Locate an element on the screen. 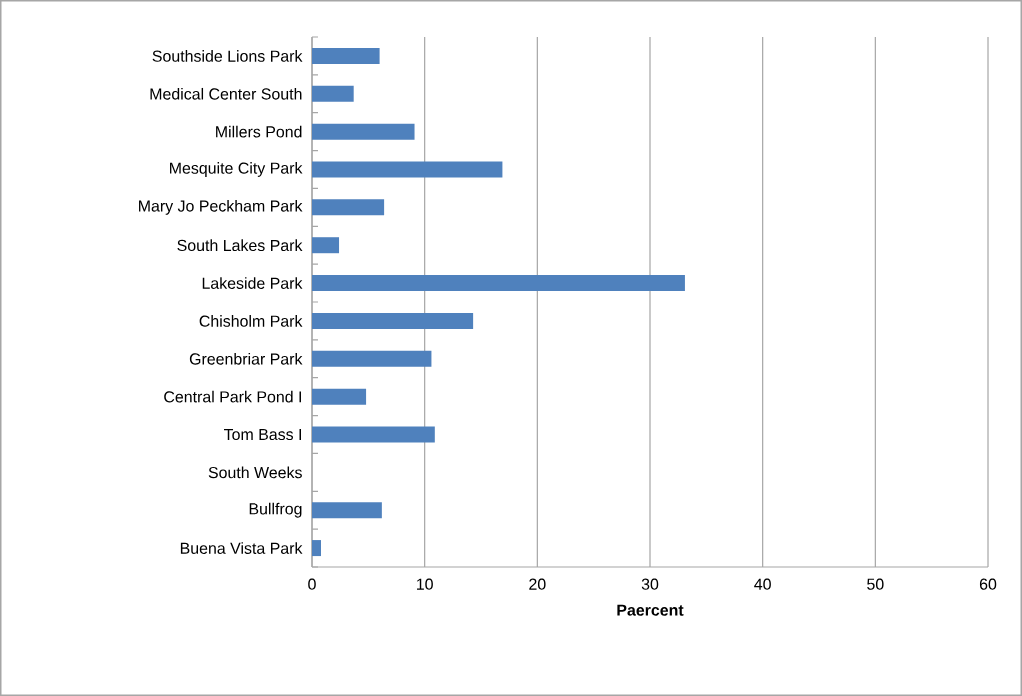 This screenshot has height=696, width=1022. y-tick-label: Medical Center South is located at coordinates (226, 93).